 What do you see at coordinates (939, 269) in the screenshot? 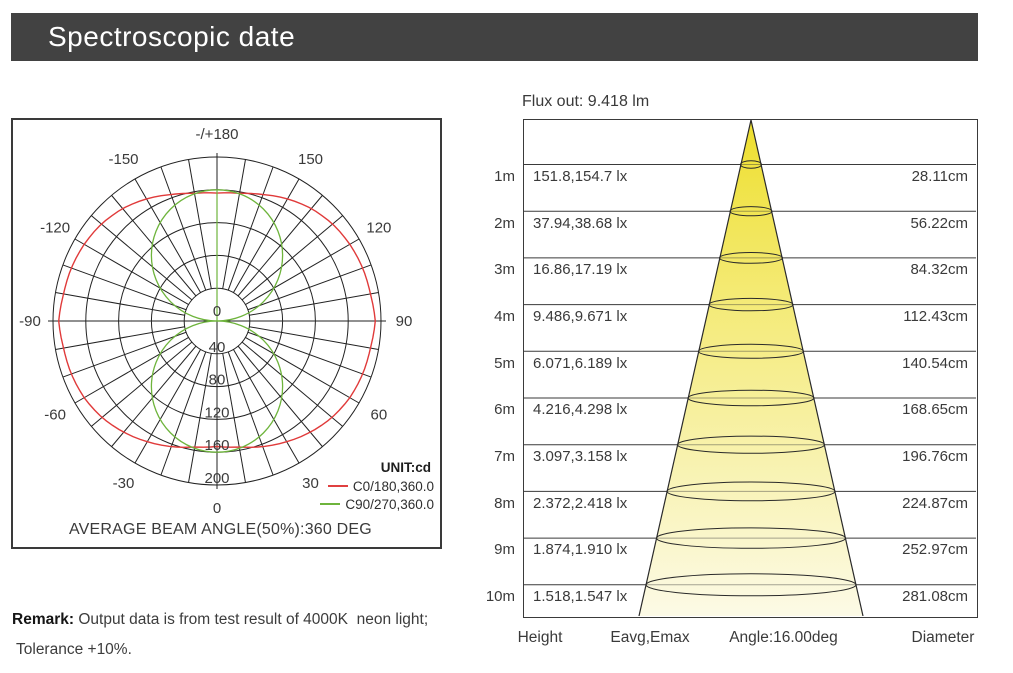
I see `diameter-value: 84.32cm` at bounding box center [939, 269].